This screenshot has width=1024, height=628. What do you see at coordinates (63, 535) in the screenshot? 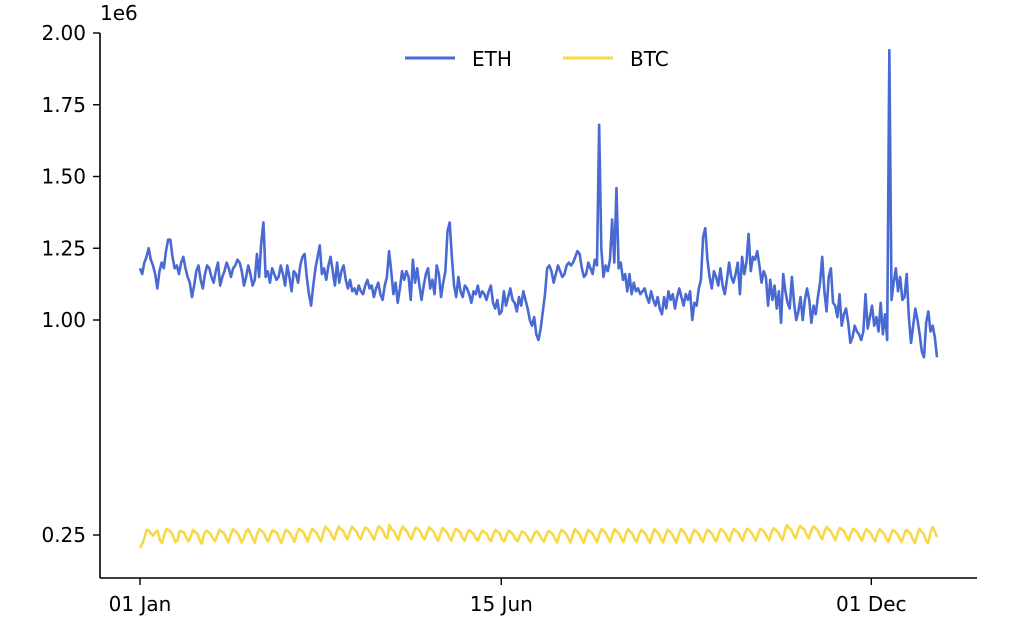
I see `y-tick-label: 0.25` at bounding box center [63, 535].